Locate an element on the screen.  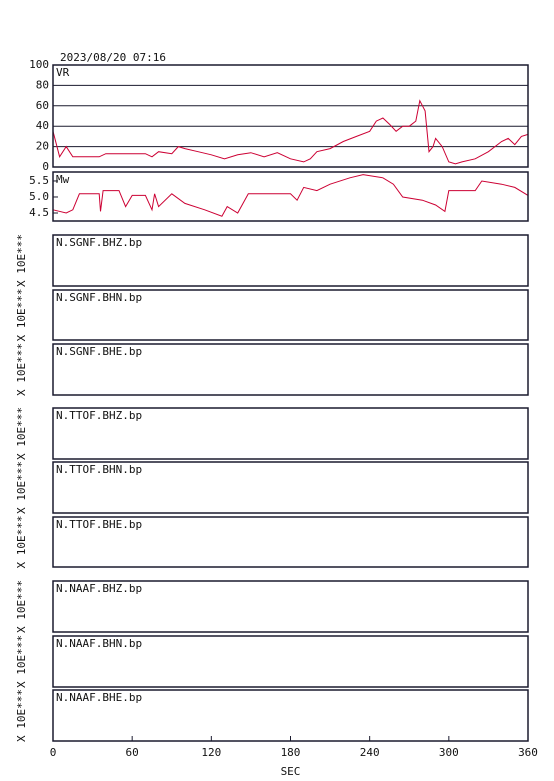
y-tick-label: 5.5 is located at coordinates (39, 180).